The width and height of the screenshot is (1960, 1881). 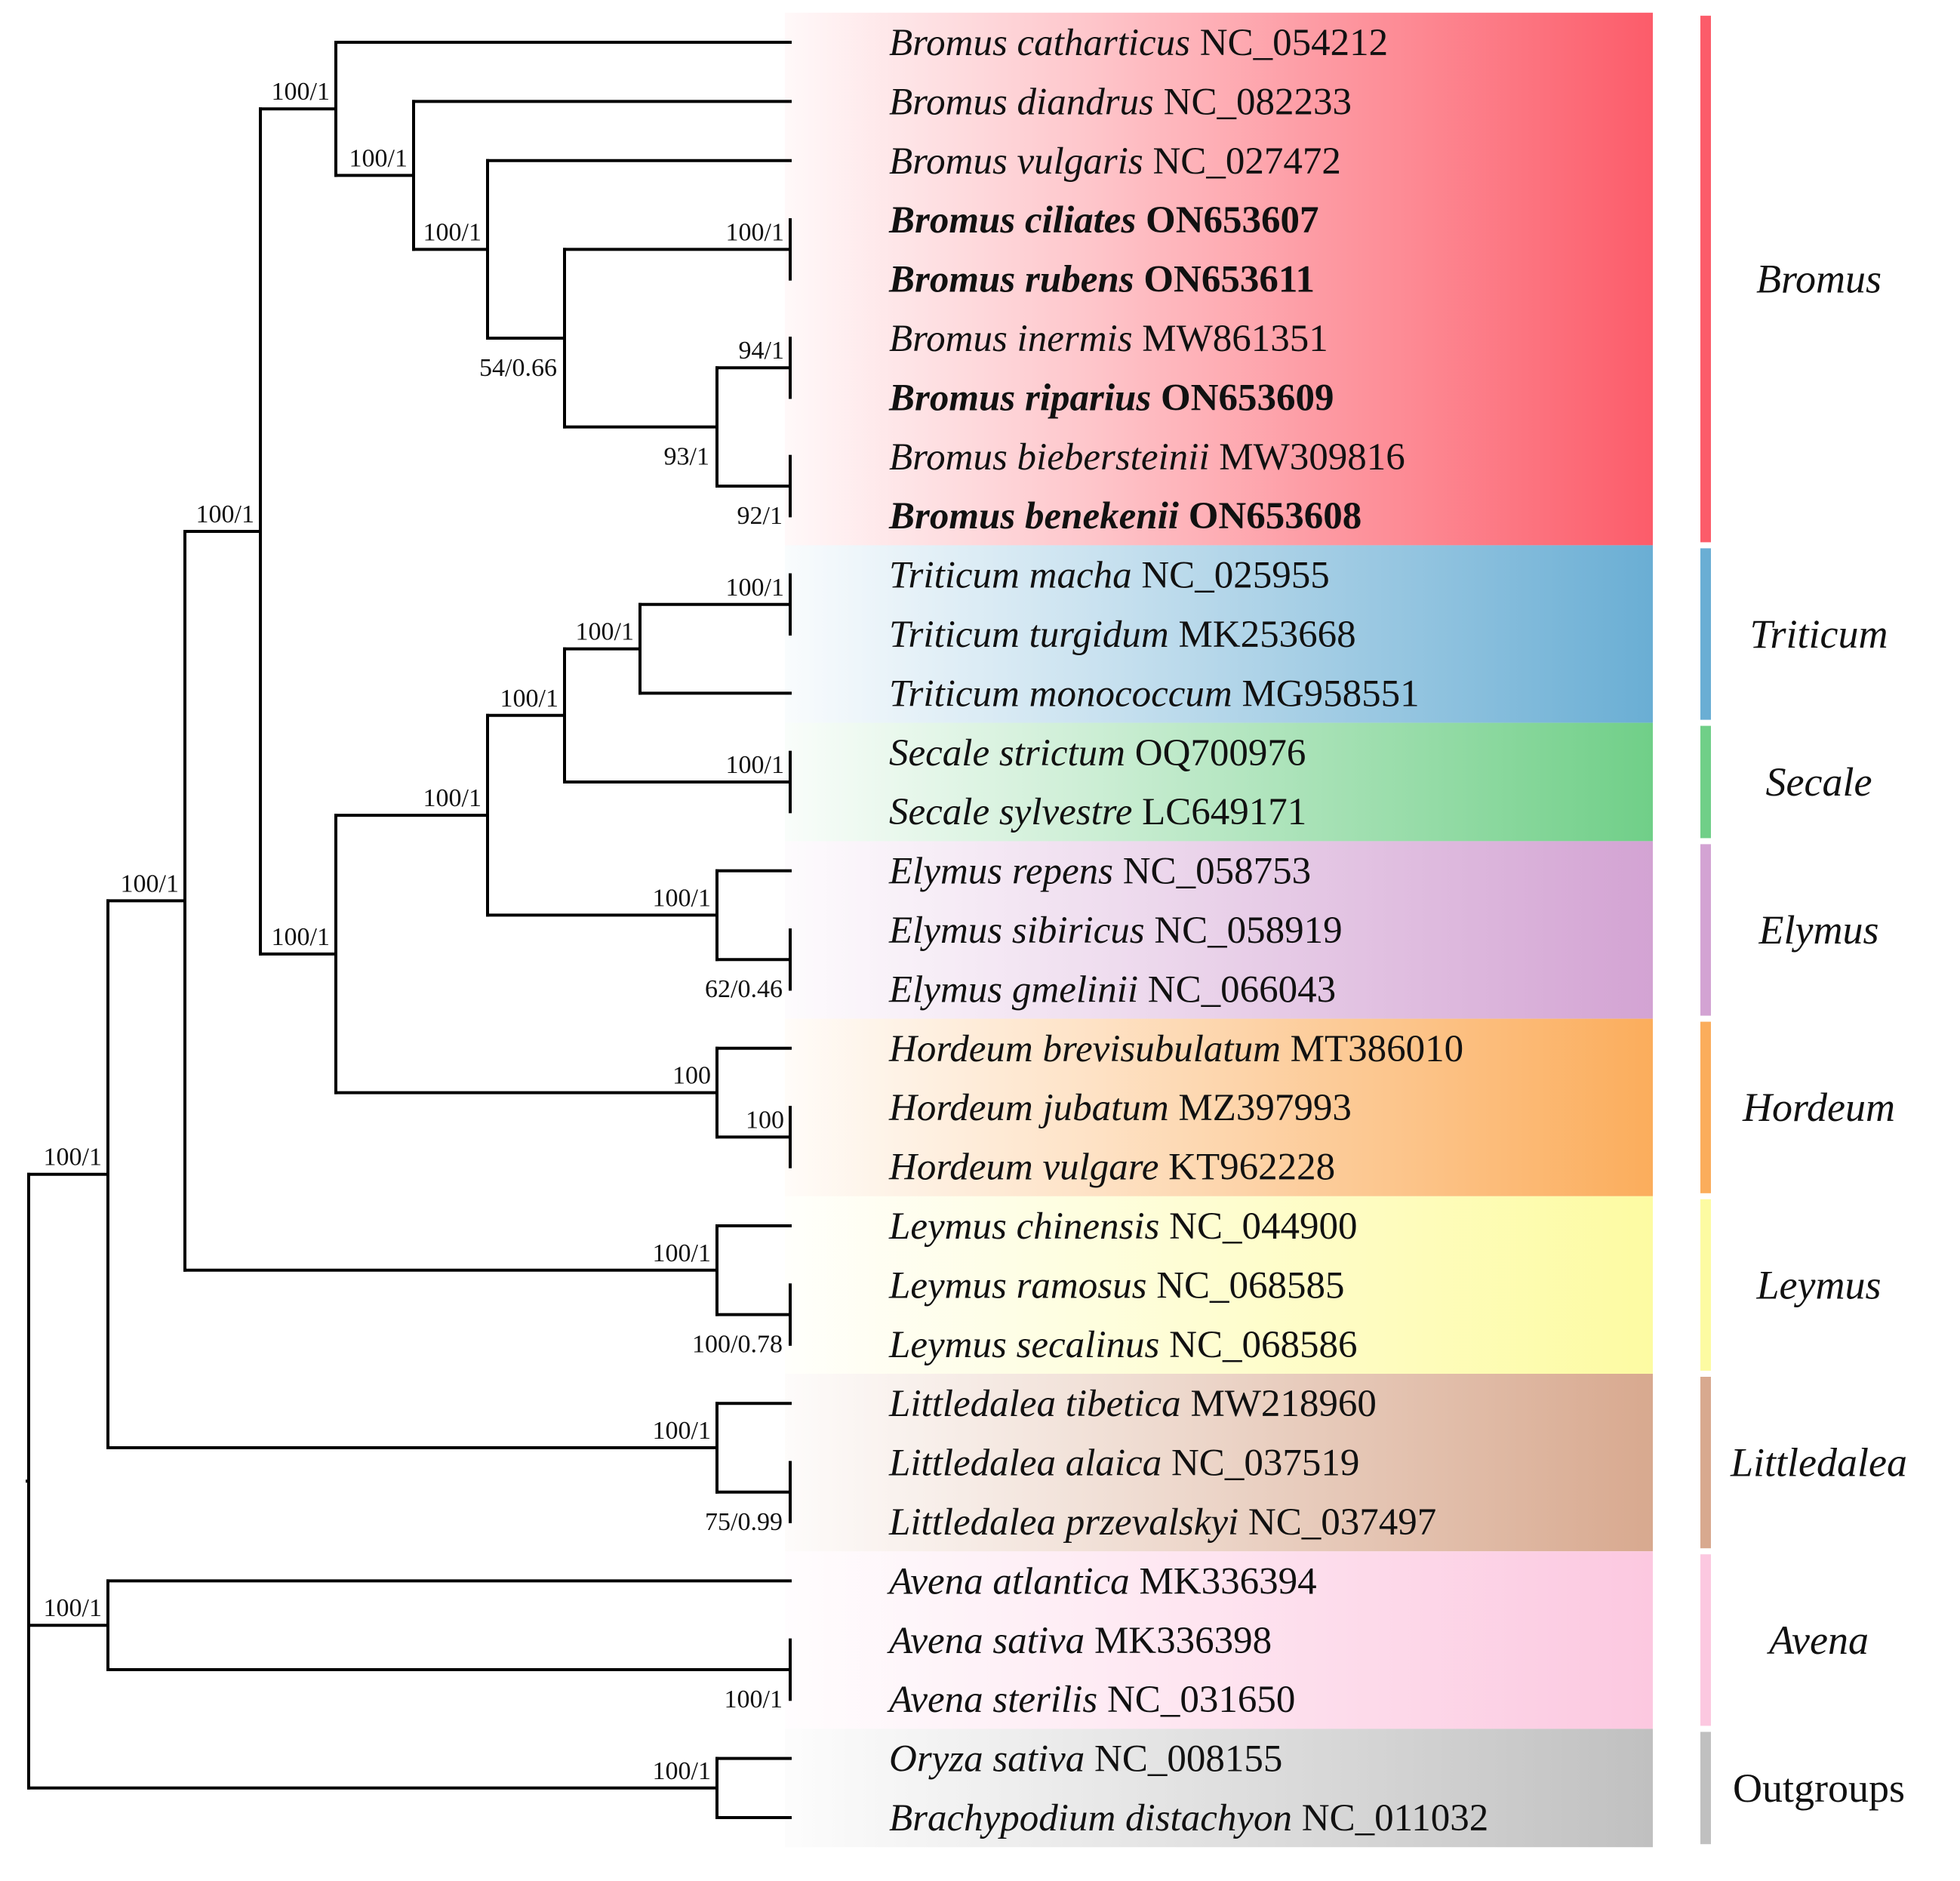 I want to click on leaf-label: Secale sylvestre LC649171, so click(x=1097, y=812).